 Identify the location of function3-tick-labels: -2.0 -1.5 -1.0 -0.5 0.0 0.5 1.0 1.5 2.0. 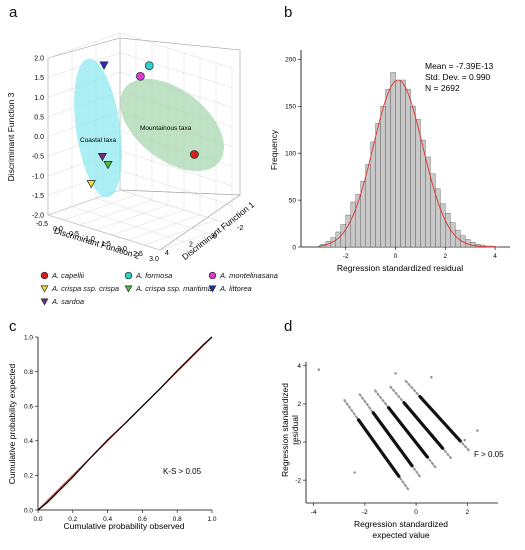
(38, 138).